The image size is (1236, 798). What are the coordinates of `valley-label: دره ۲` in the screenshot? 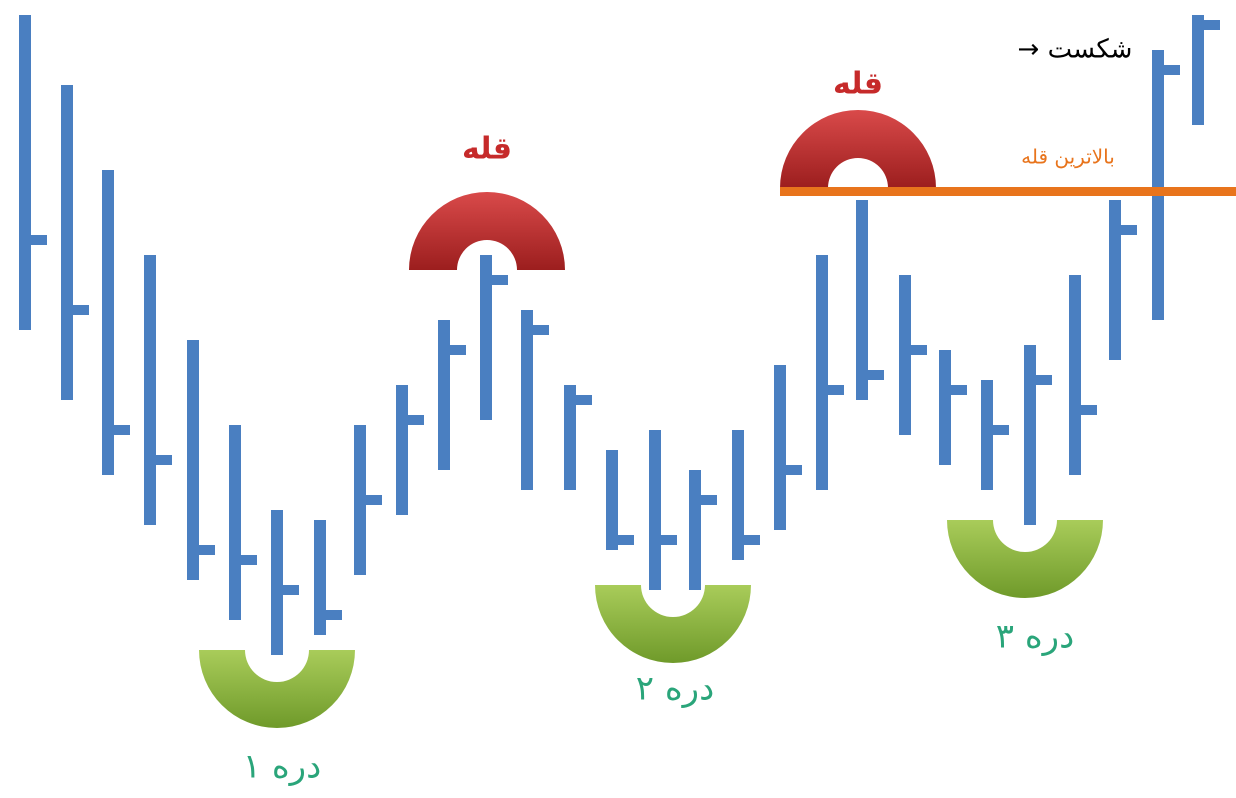 It's located at (675, 689).